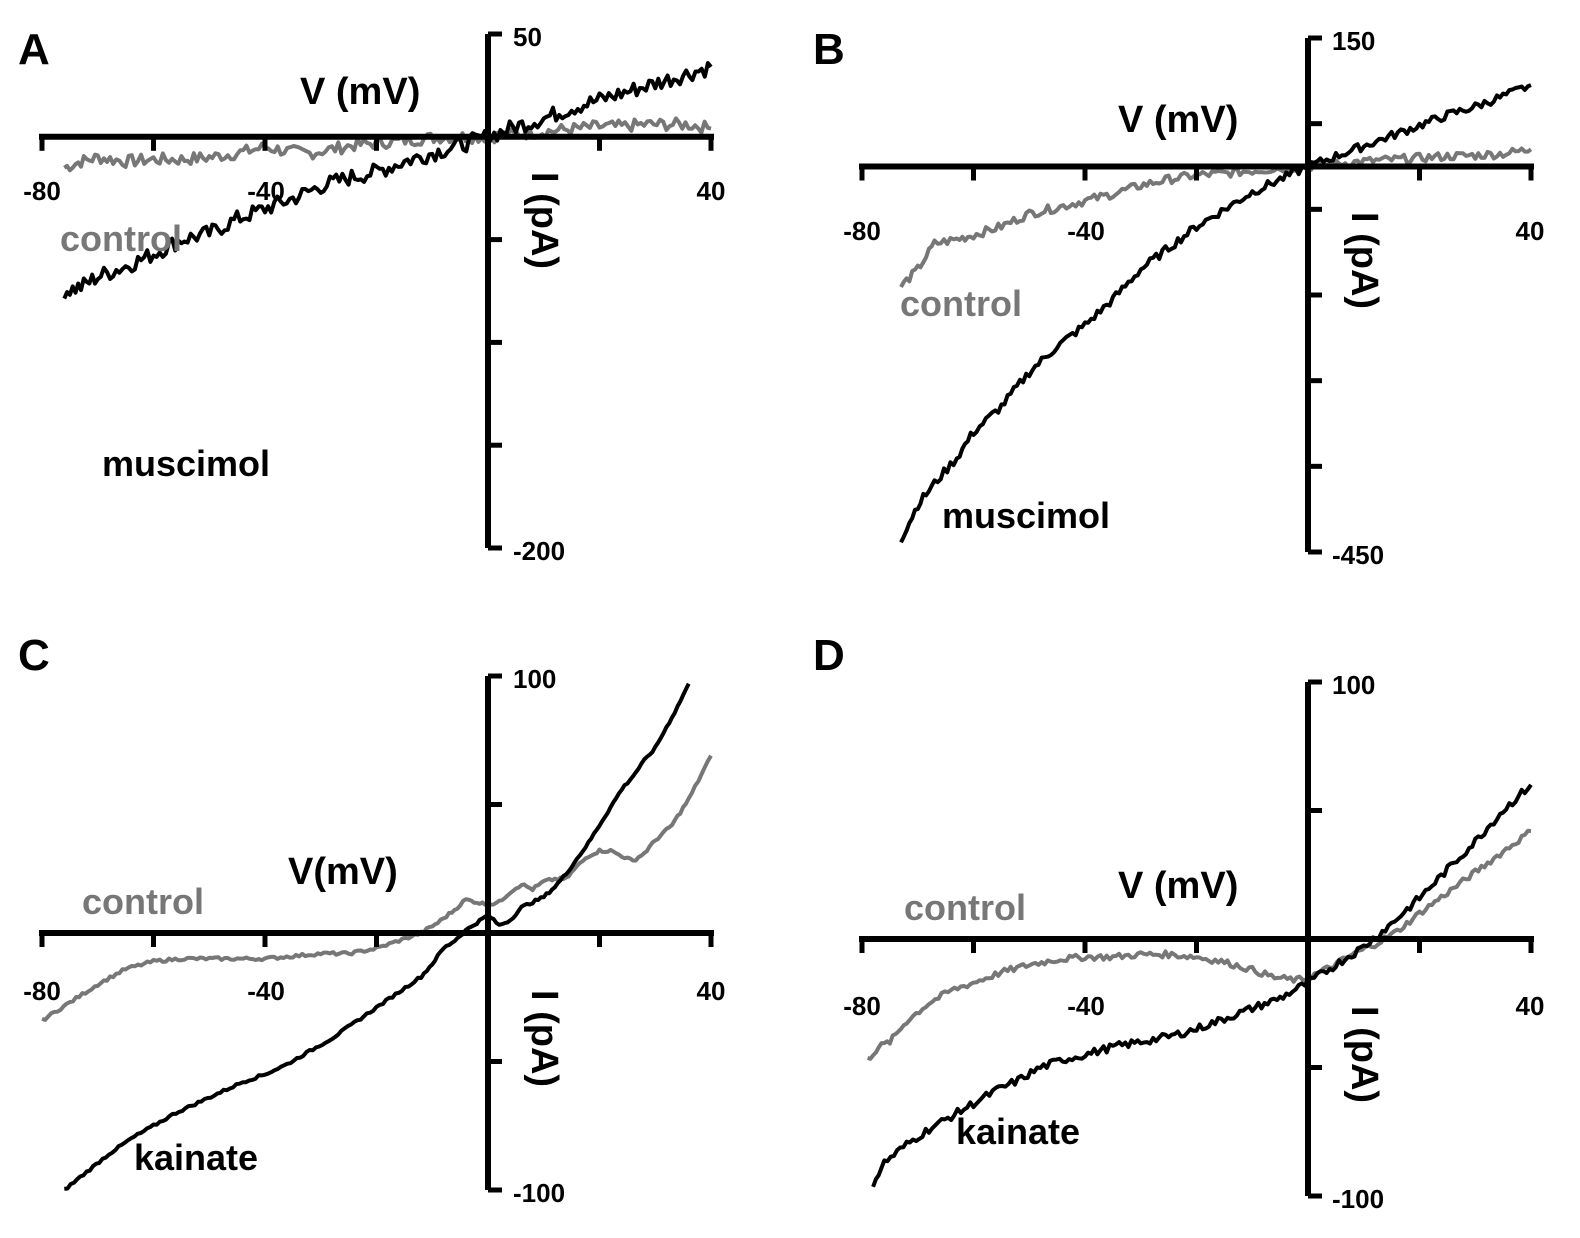 This screenshot has height=1238, width=1580. I want to click on panel-letter: C, so click(34, 655).